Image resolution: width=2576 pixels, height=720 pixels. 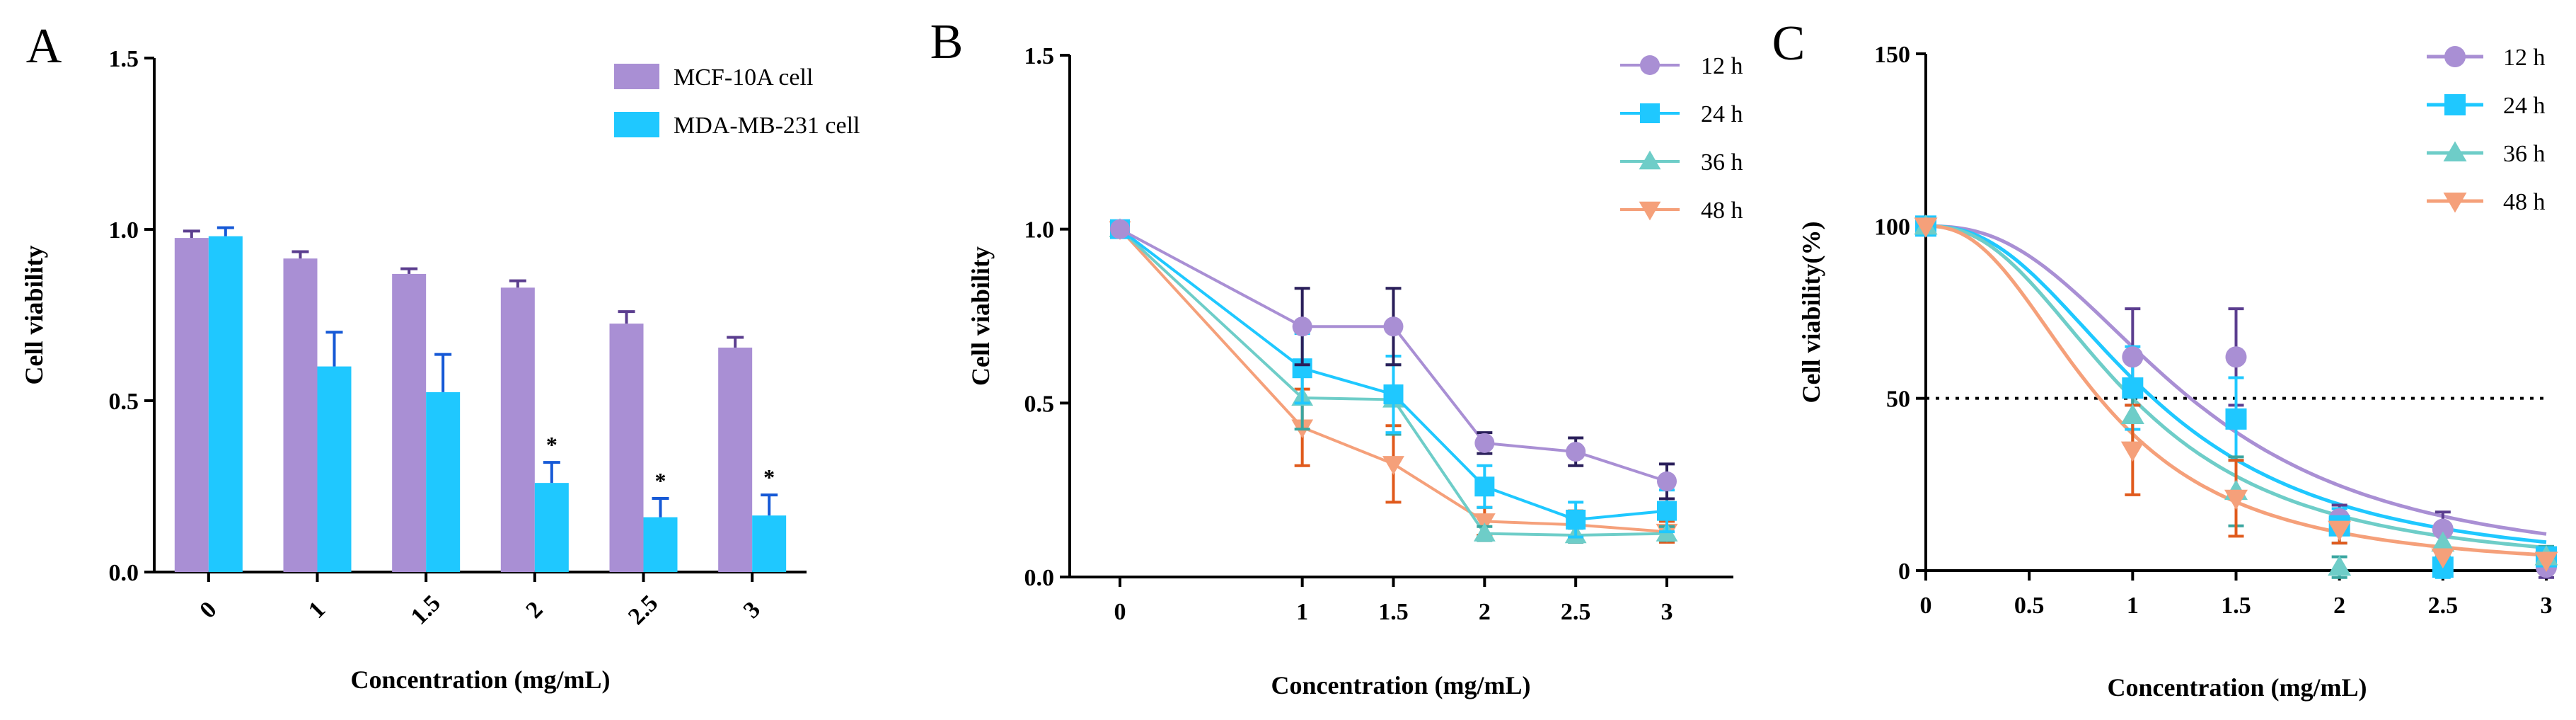 I want to click on c-y-tick-label: 150, so click(x=1892, y=55).